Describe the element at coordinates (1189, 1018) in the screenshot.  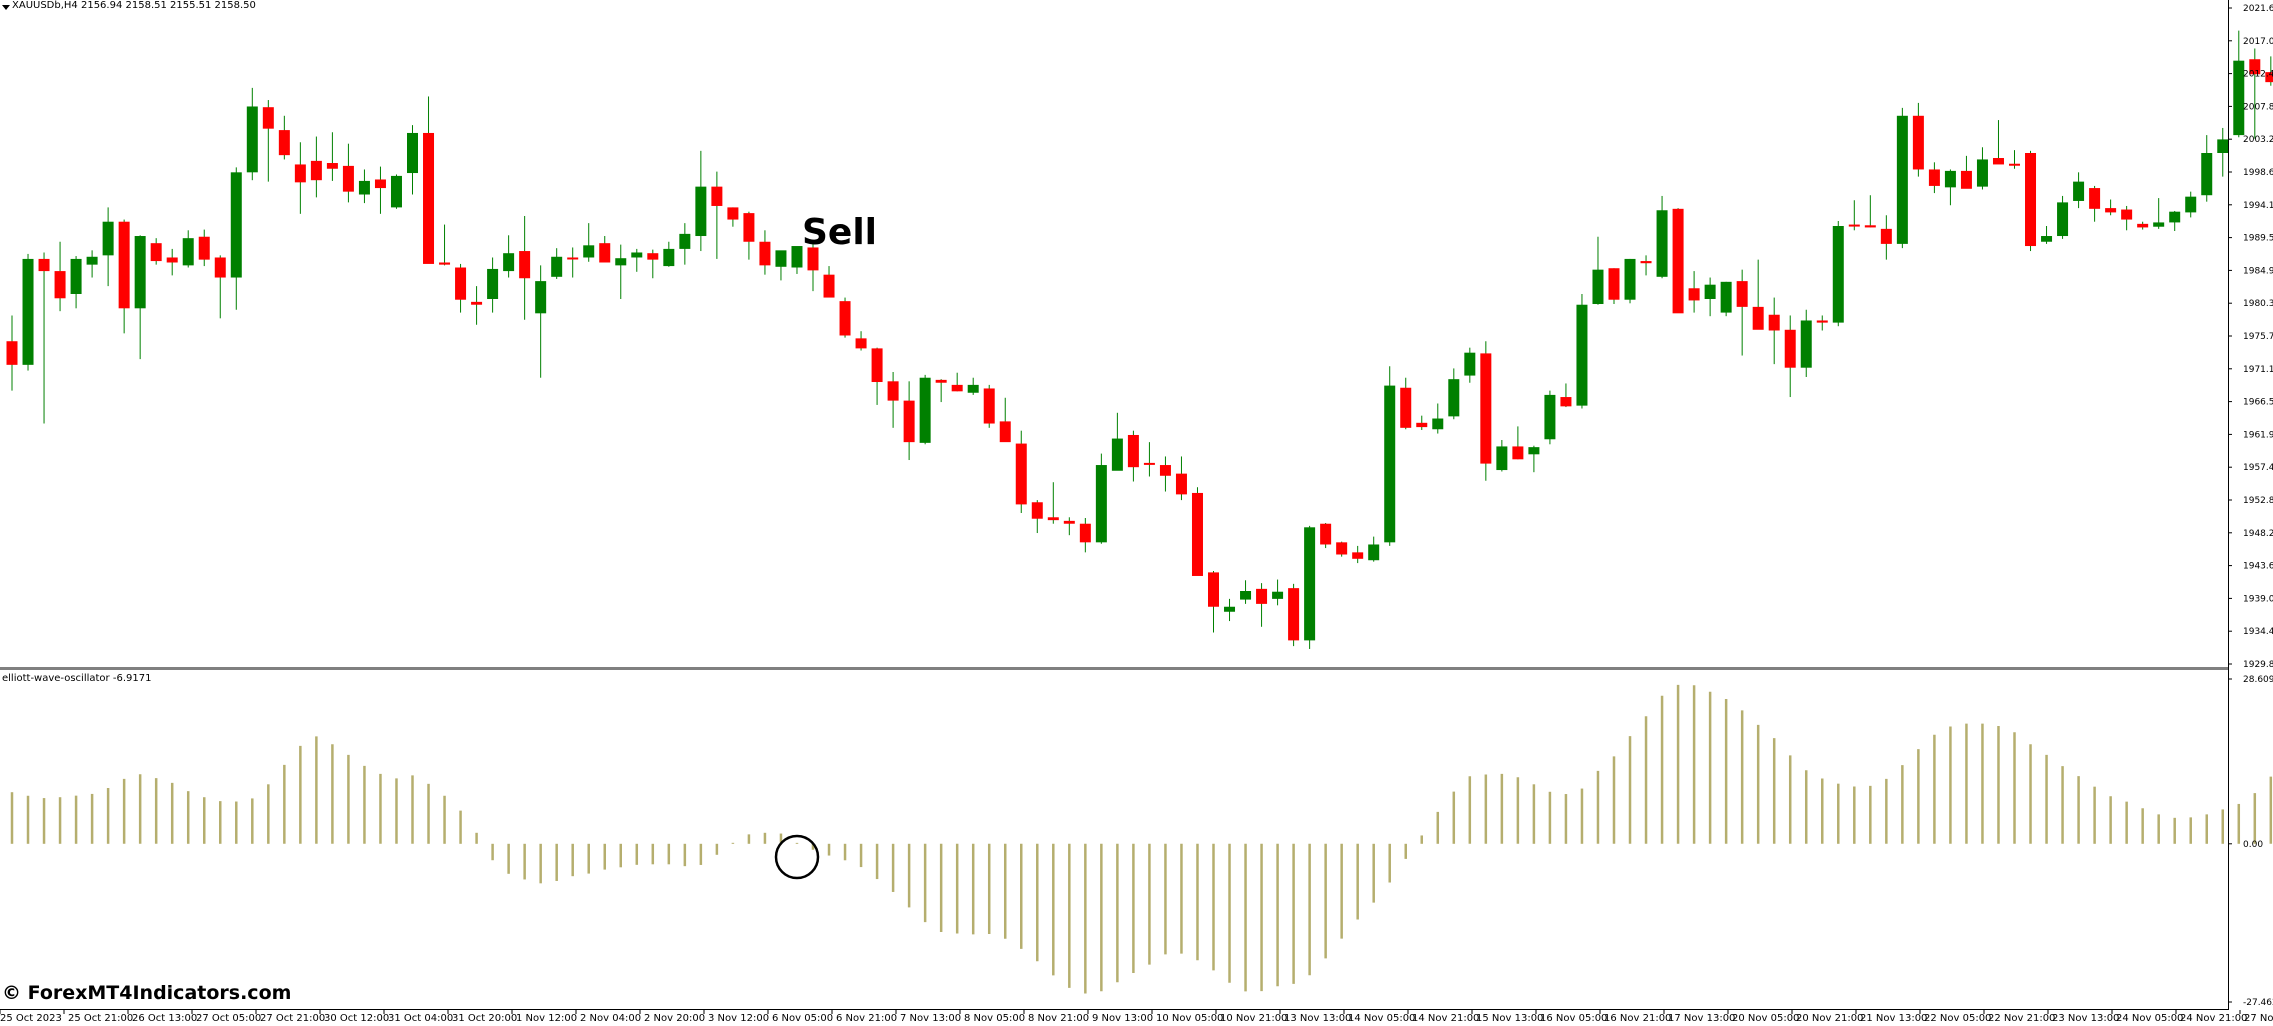
I see `time-label: 10 Nov 05:00` at that location.